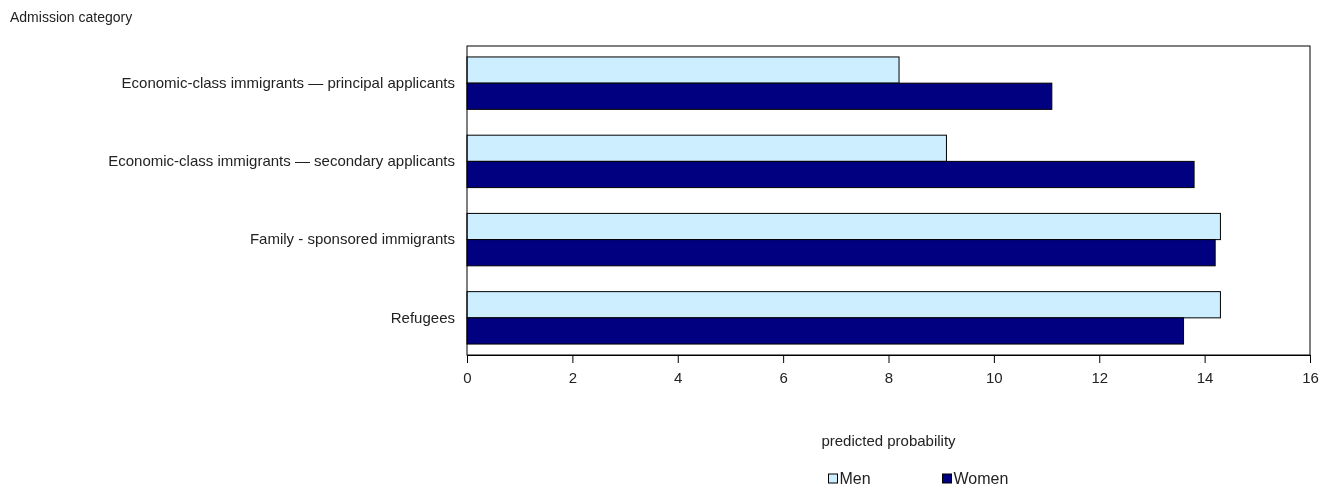  What do you see at coordinates (994, 377) in the screenshot?
I see `x-tick-label: 10` at bounding box center [994, 377].